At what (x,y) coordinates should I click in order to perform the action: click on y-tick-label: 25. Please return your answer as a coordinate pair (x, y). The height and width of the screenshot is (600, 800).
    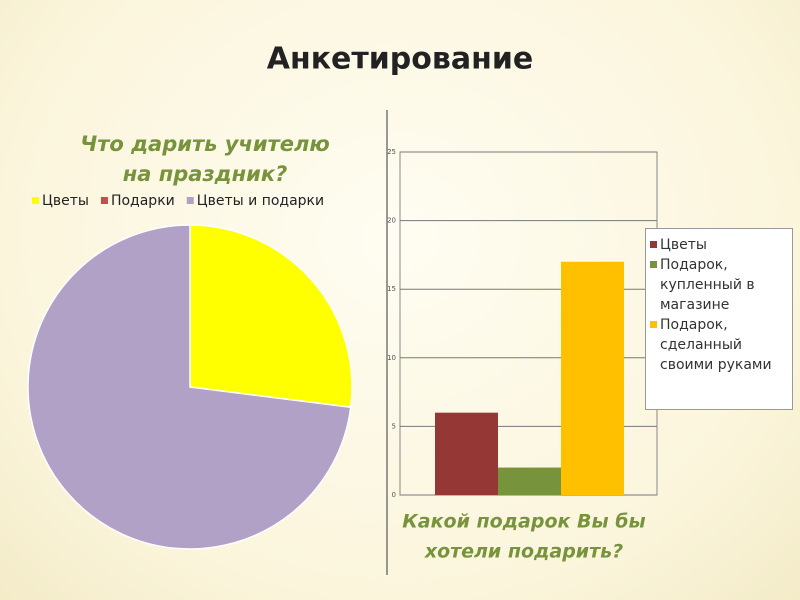
    Looking at the image, I should click on (391, 152).